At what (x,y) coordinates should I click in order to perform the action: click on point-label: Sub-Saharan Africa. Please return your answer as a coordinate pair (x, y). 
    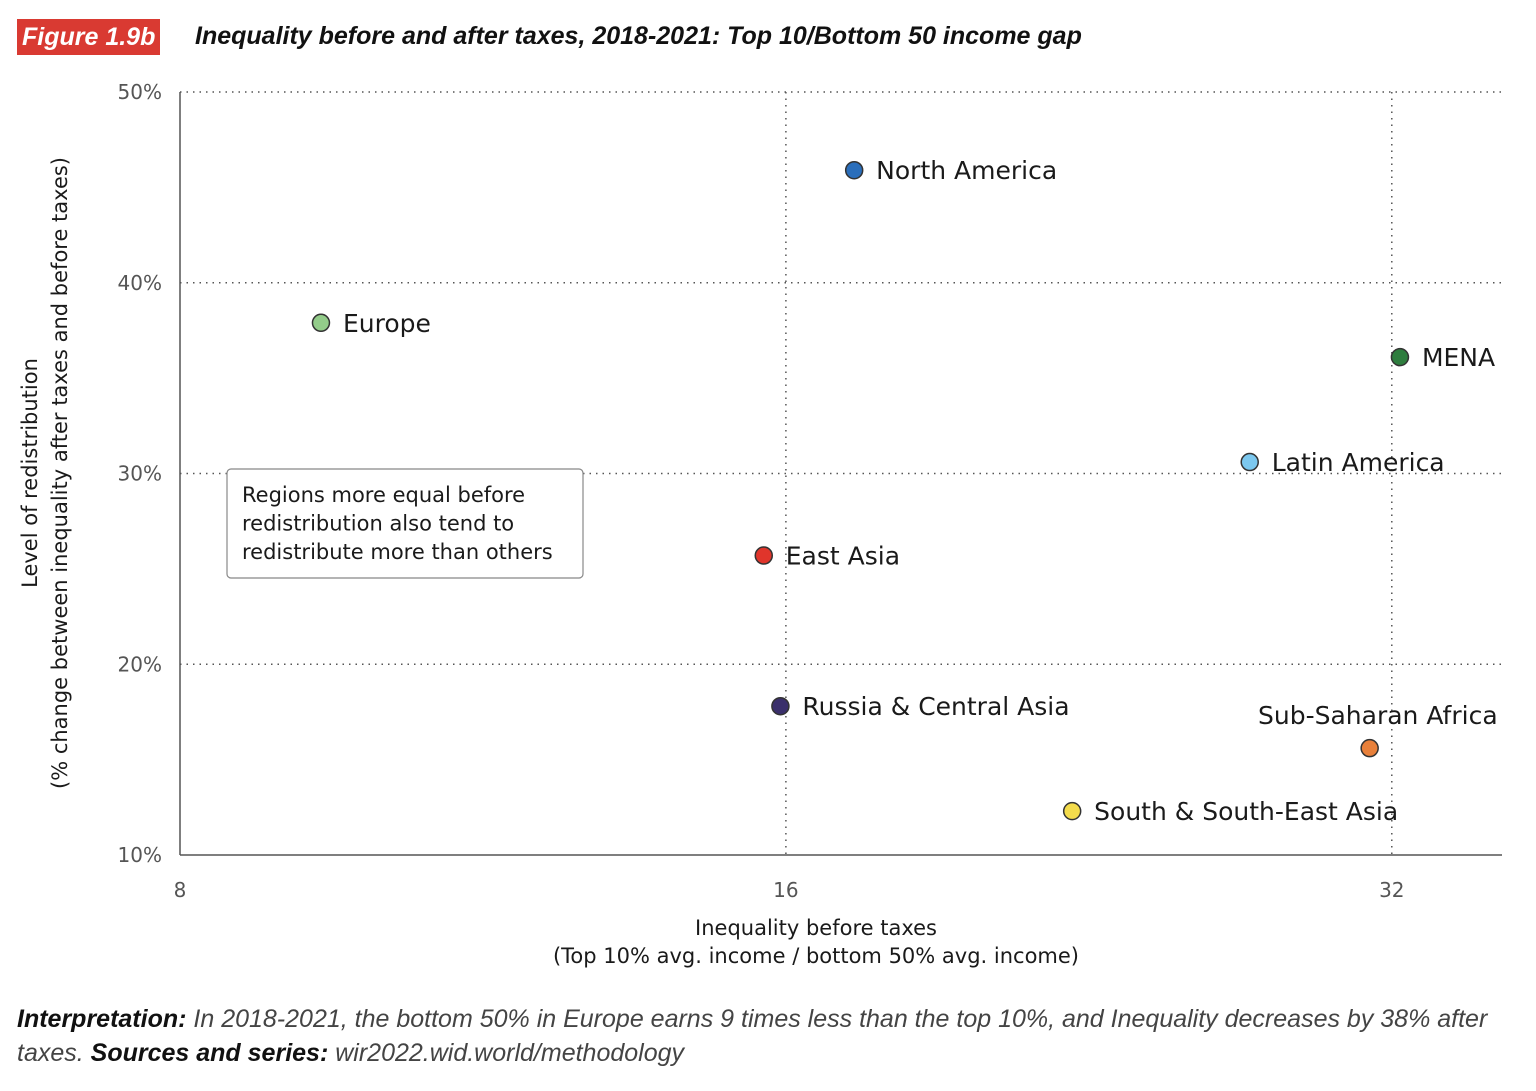
    Looking at the image, I should click on (1378, 715).